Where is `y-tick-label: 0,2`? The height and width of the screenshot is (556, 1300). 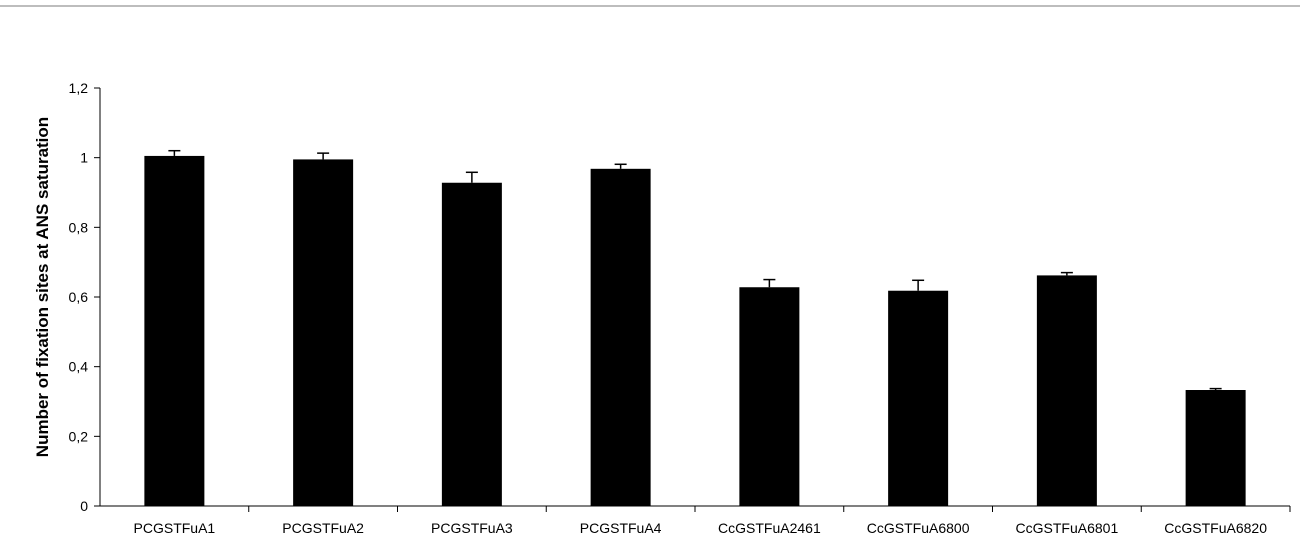
y-tick-label: 0,2 is located at coordinates (79, 436).